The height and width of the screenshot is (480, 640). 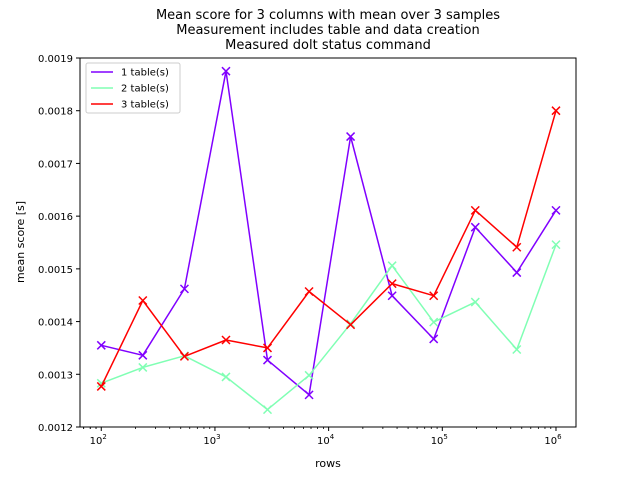 I want to click on x-tick-label: 10⁴, so click(x=326, y=440).